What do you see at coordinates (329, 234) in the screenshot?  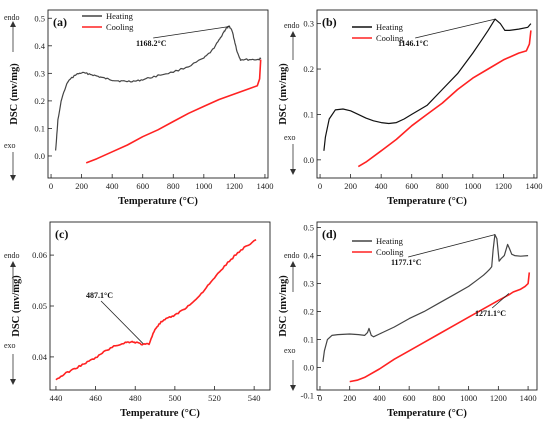 I see `panel-label: (d)` at bounding box center [329, 234].